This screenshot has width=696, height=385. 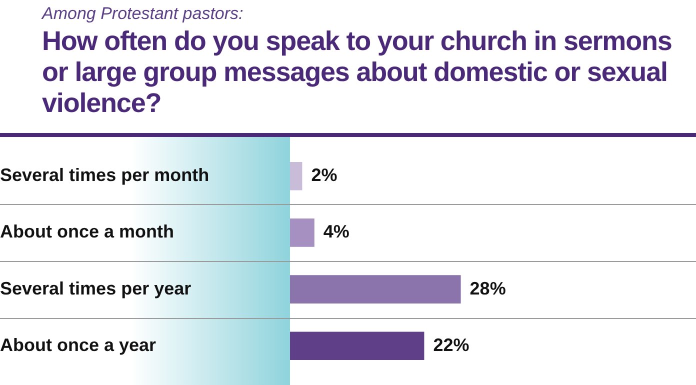 I want to click on y-tick-label: About once a year, so click(x=78, y=344).